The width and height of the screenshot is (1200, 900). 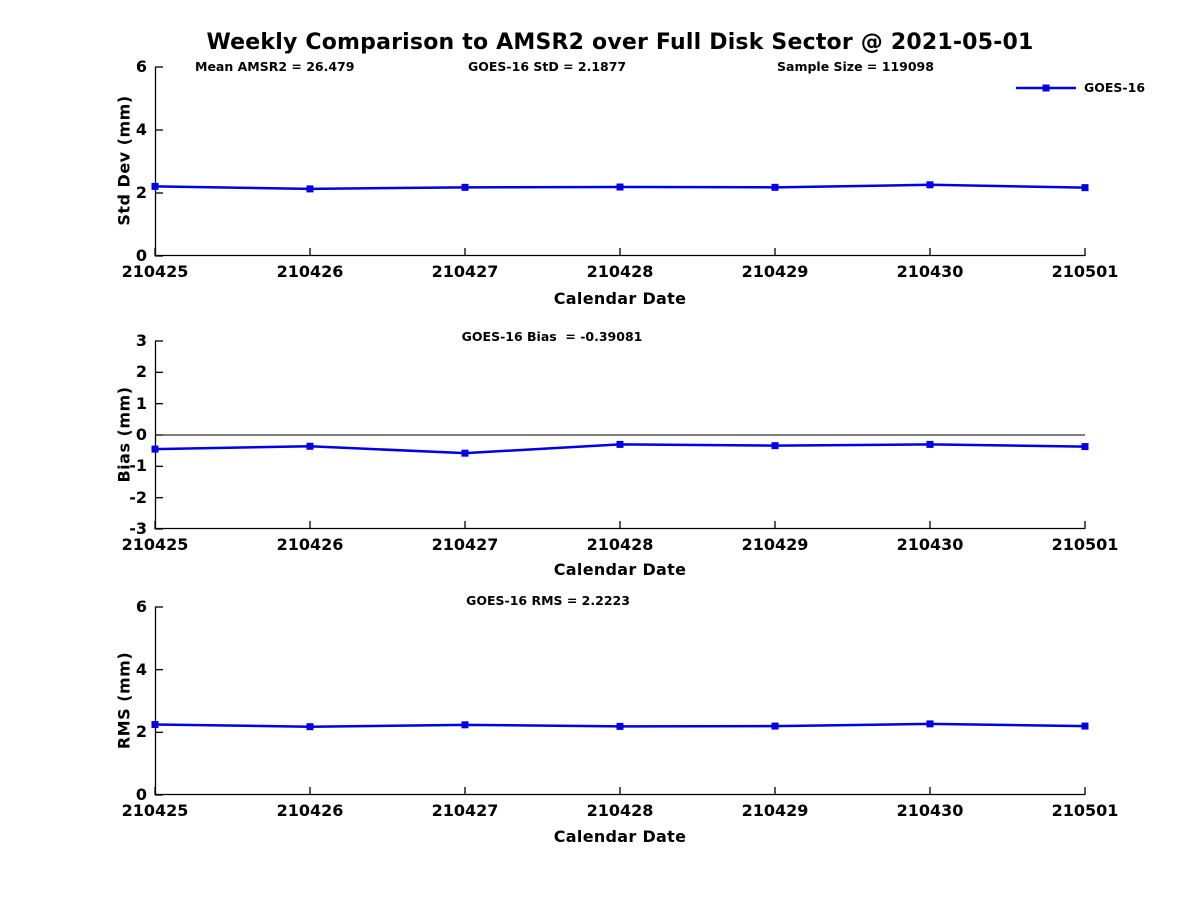 What do you see at coordinates (552, 336) in the screenshot?
I see `subplot-title-bias: GOES-16 Bias = -0.39081` at bounding box center [552, 336].